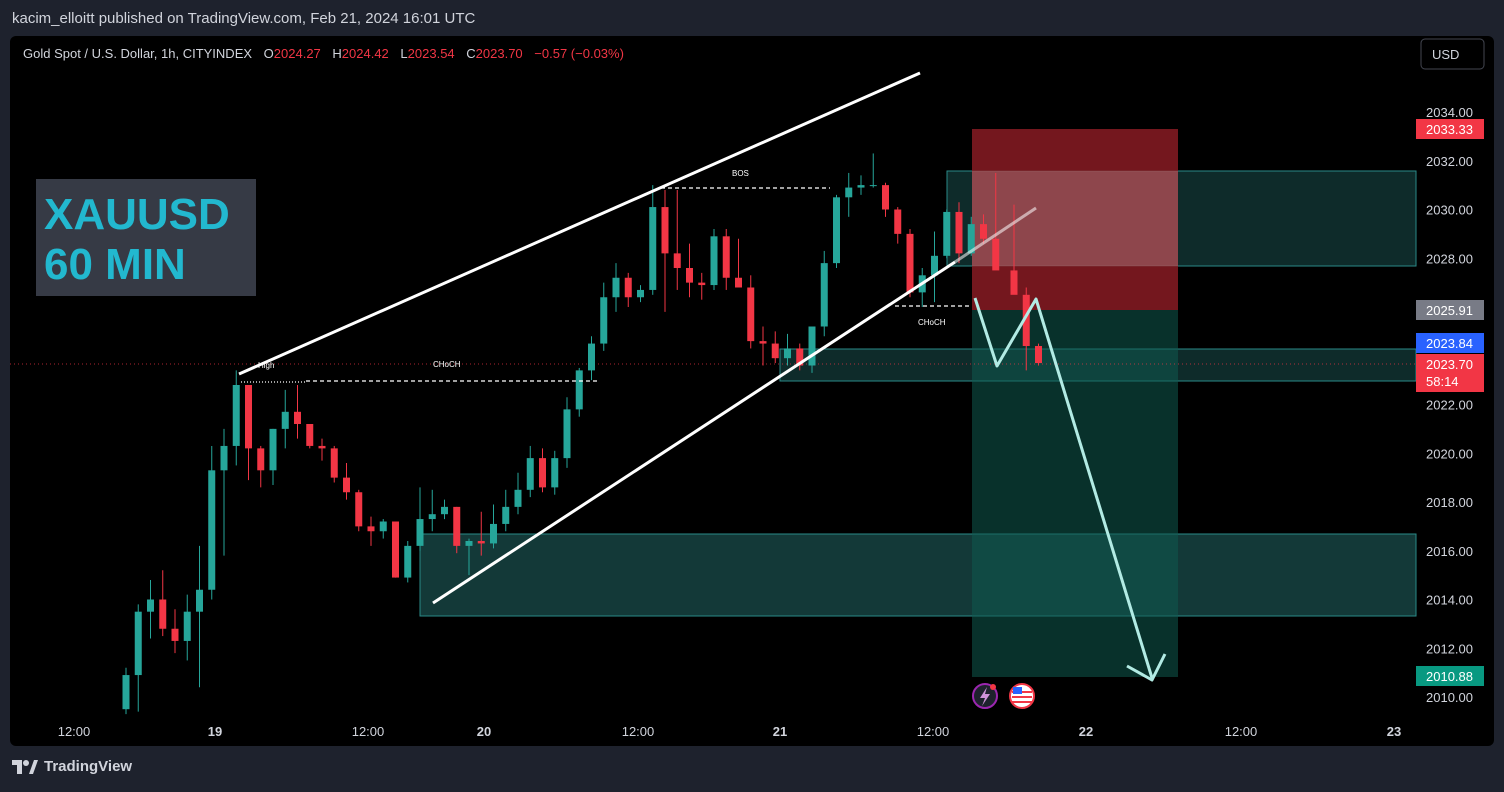 The height and width of the screenshot is (792, 1504). What do you see at coordinates (1075, 219) in the screenshot?
I see `risk-zone` at bounding box center [1075, 219].